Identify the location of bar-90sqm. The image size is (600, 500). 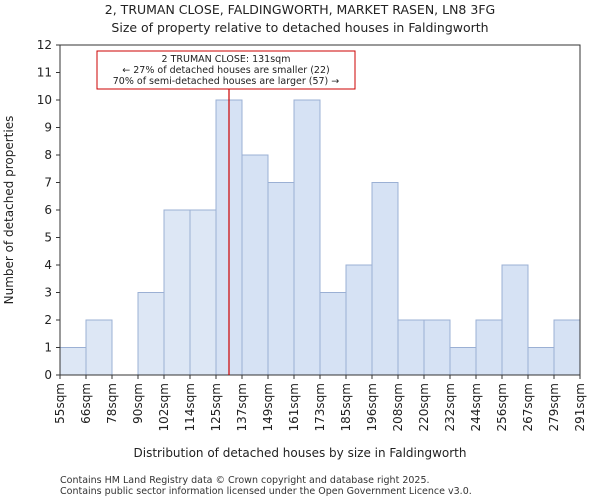
(151, 334).